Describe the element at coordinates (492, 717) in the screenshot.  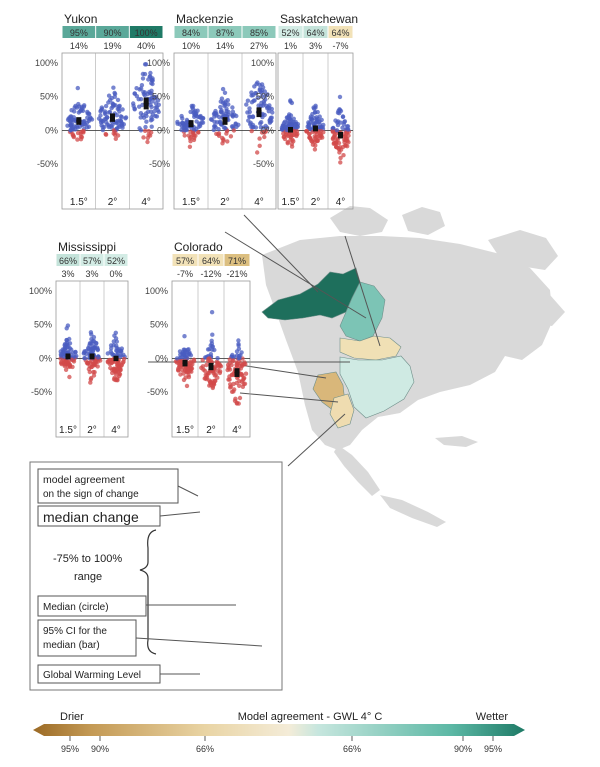
I see `colorbar-right-label: Wetter` at that location.